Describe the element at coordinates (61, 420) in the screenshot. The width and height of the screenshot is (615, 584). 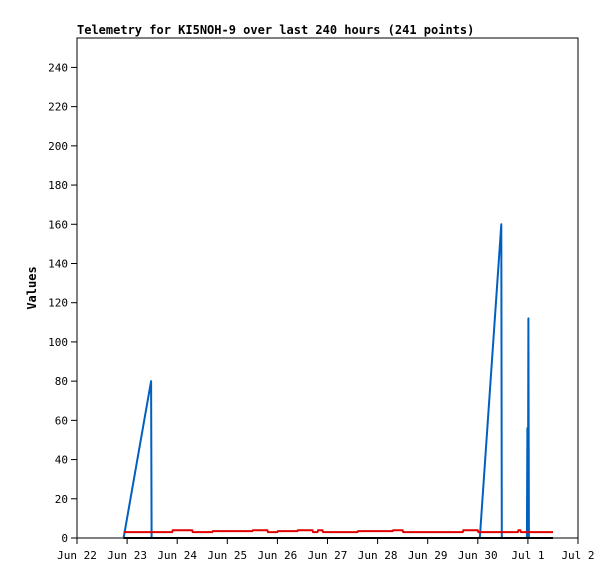
I see `y-tick-label: 60` at that location.